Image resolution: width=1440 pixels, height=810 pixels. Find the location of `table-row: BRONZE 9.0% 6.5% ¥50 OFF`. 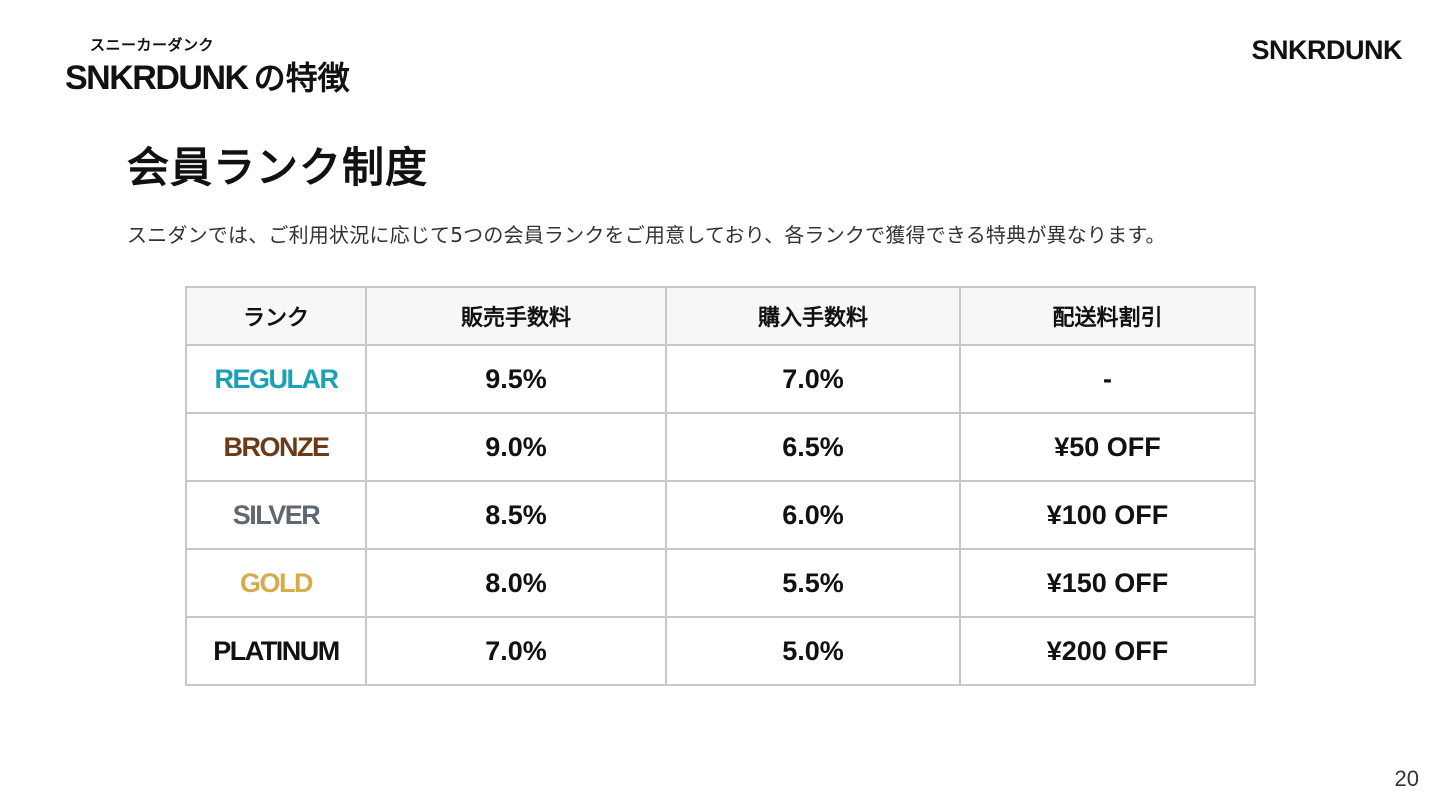

table-row: BRONZE 9.0% 6.5% ¥50 OFF is located at coordinates (720, 447).